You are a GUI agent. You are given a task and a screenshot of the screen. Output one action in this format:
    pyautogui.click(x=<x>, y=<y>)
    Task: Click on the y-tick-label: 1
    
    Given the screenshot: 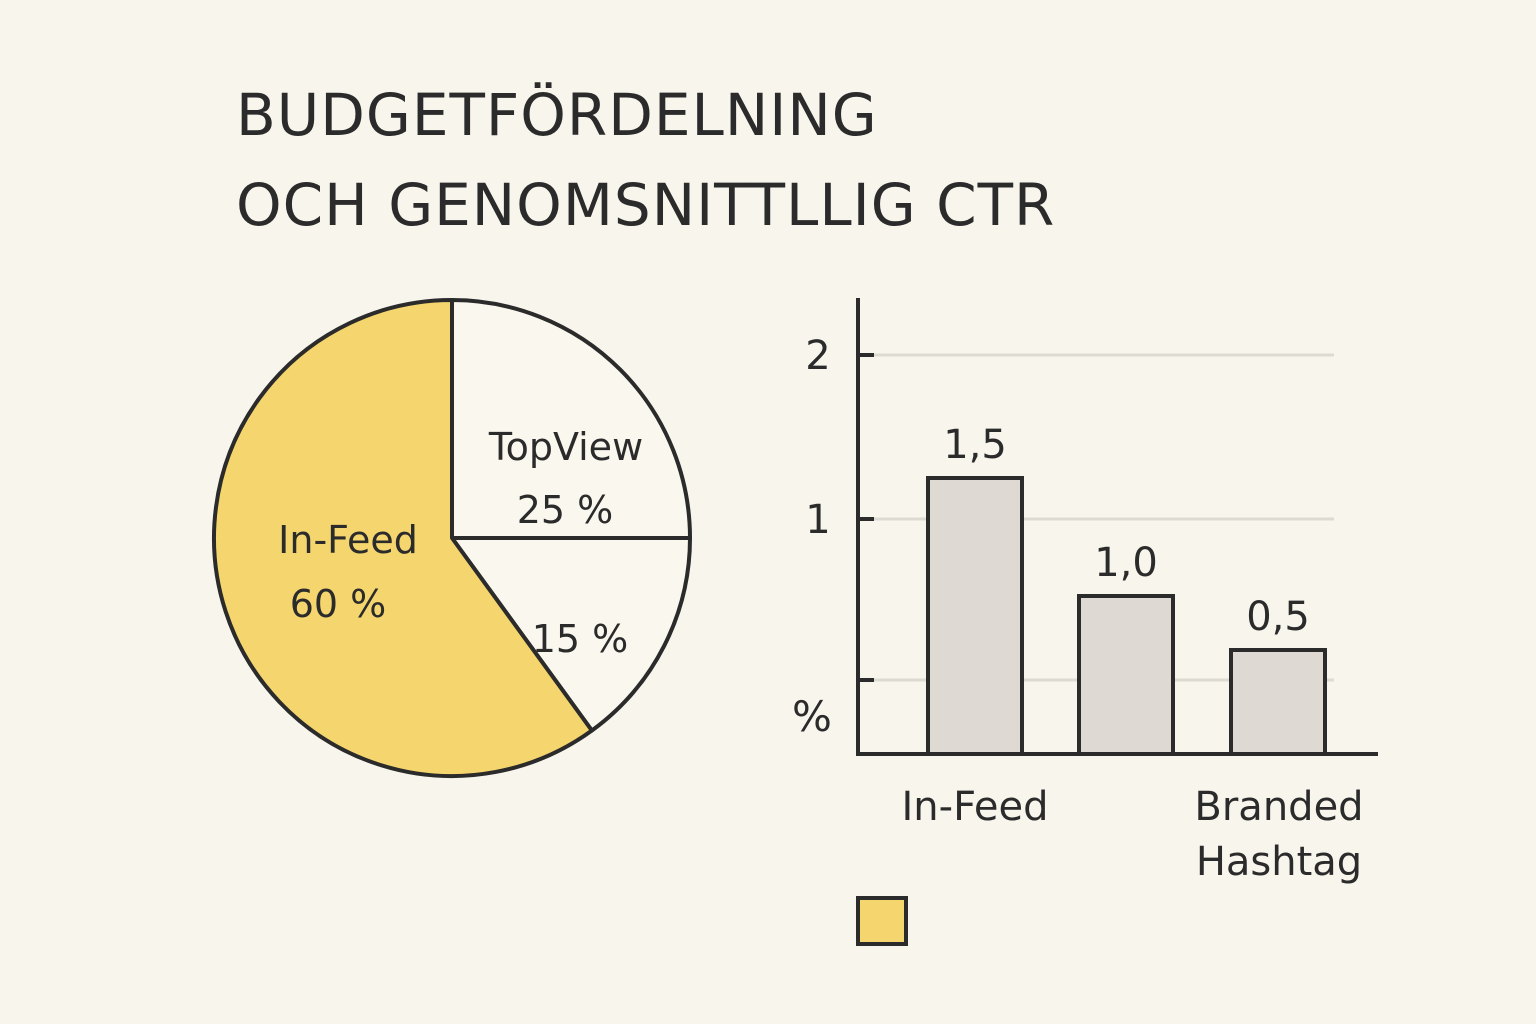 What is the action you would take?
    pyautogui.click(x=817, y=520)
    